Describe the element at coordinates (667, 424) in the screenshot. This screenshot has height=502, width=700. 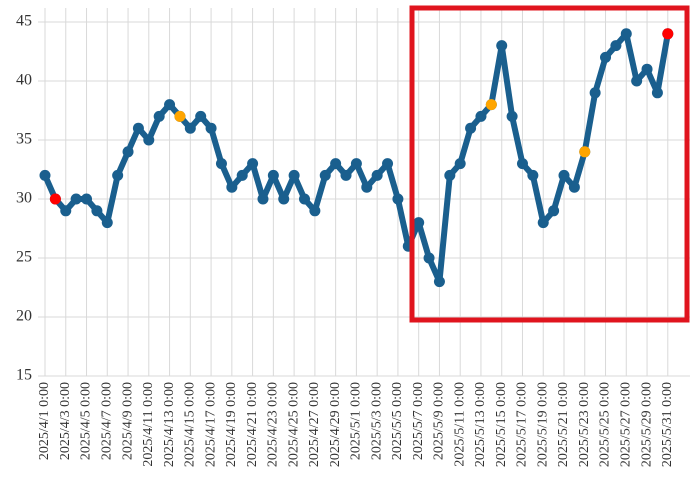
I see `x-tick-label: 2025/5/31 0:00` at that location.